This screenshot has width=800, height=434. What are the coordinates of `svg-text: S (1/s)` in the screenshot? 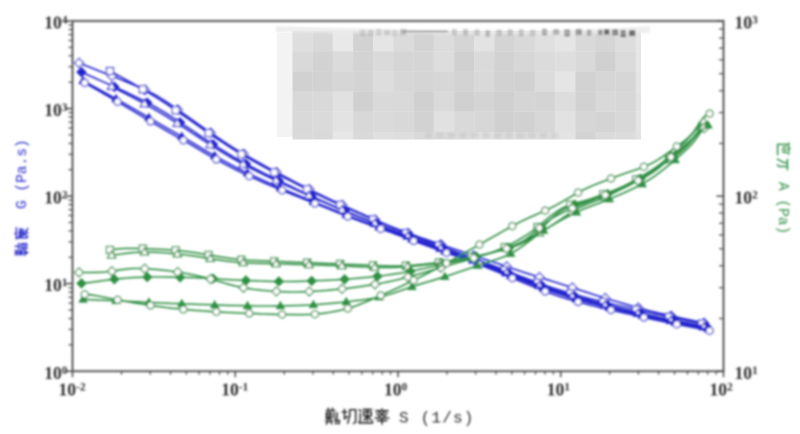 It's located at (437, 419).